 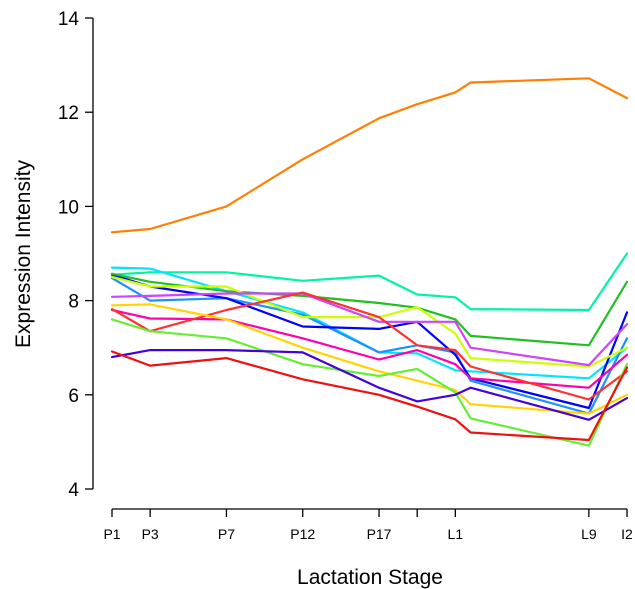 I want to click on x-tick-label: P17, so click(x=379, y=534).